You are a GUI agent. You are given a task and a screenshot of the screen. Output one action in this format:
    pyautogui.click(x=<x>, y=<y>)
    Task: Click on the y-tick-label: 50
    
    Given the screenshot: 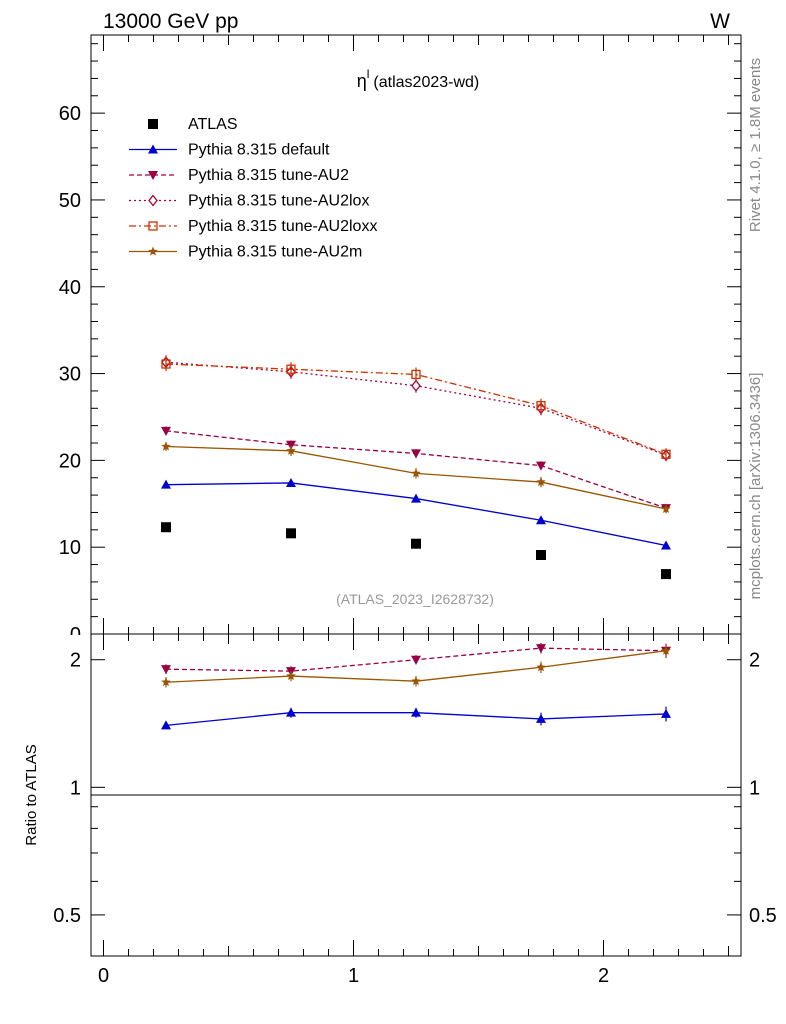 What is the action you would take?
    pyautogui.click(x=70, y=201)
    